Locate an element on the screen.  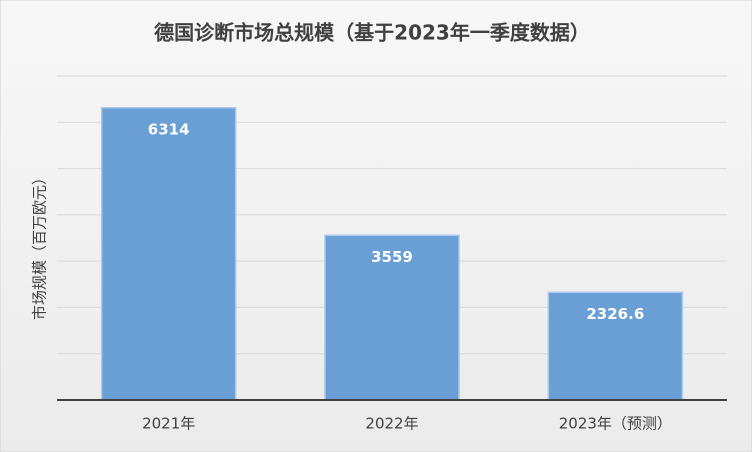
data-label: 6314 is located at coordinates (169, 129).